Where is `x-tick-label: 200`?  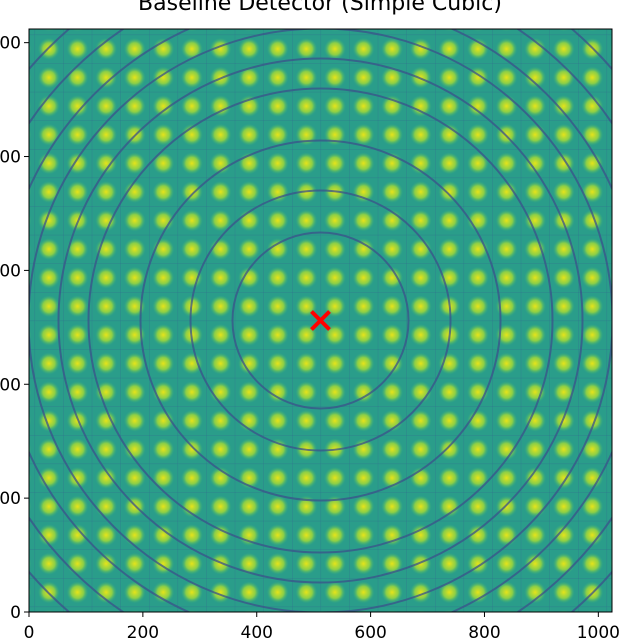
x-tick-label: 200 is located at coordinates (143, 632).